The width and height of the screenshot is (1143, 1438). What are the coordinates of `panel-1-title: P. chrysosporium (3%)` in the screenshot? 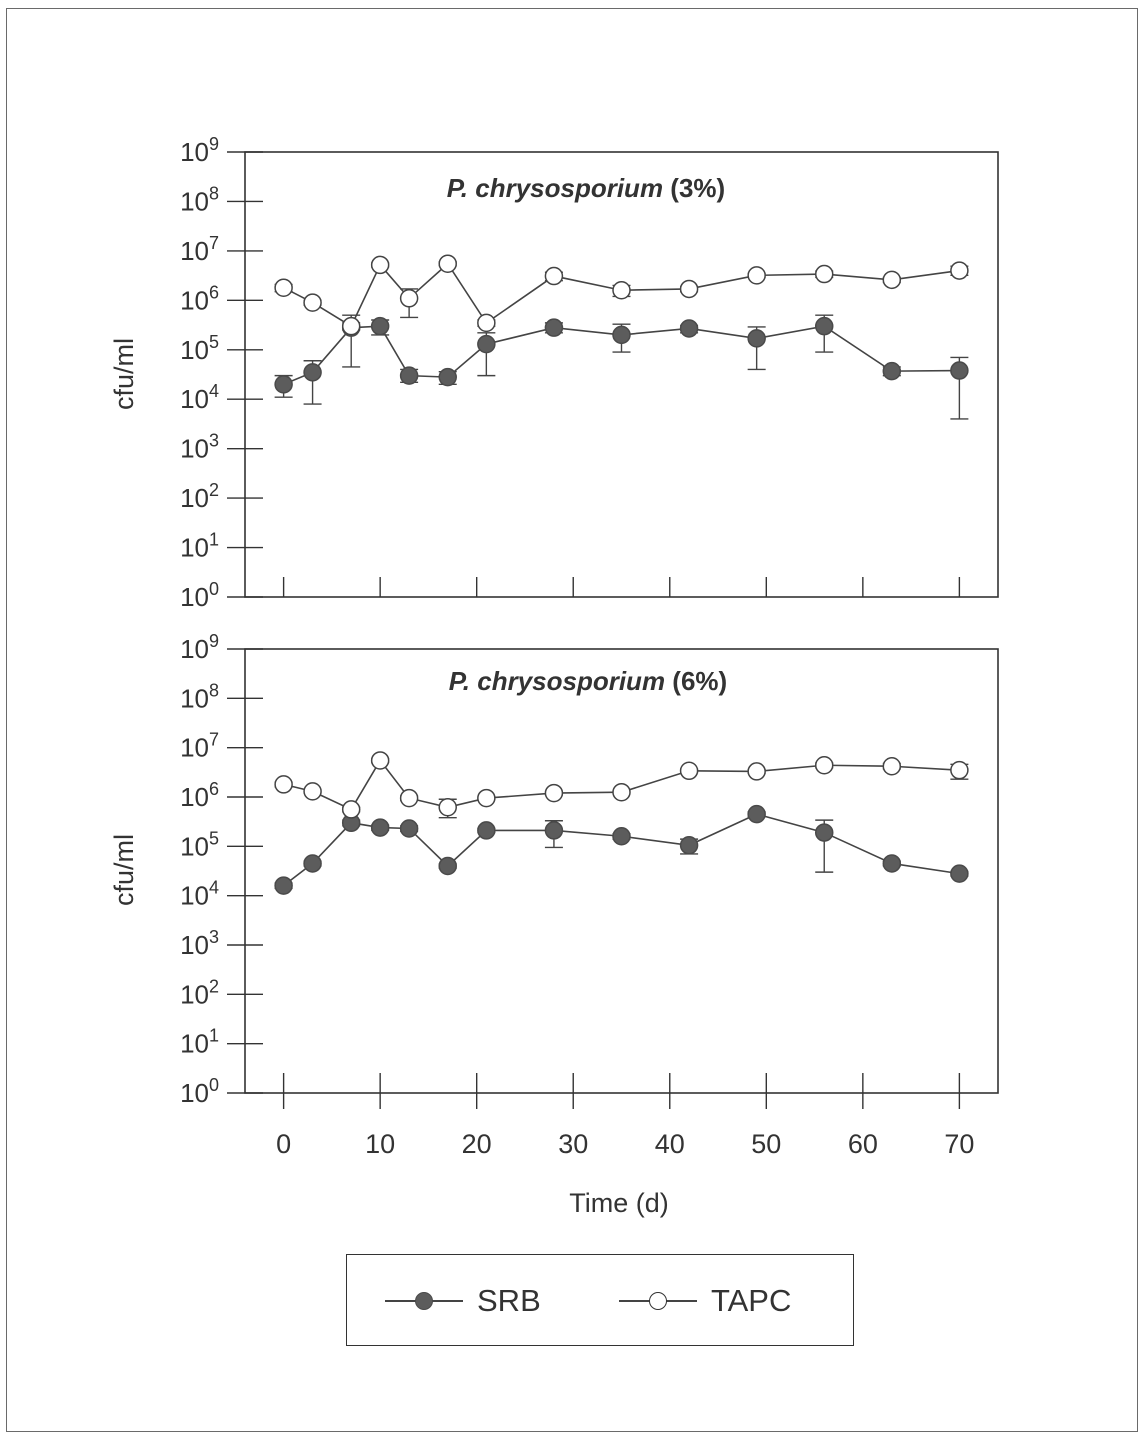 It's located at (586, 188).